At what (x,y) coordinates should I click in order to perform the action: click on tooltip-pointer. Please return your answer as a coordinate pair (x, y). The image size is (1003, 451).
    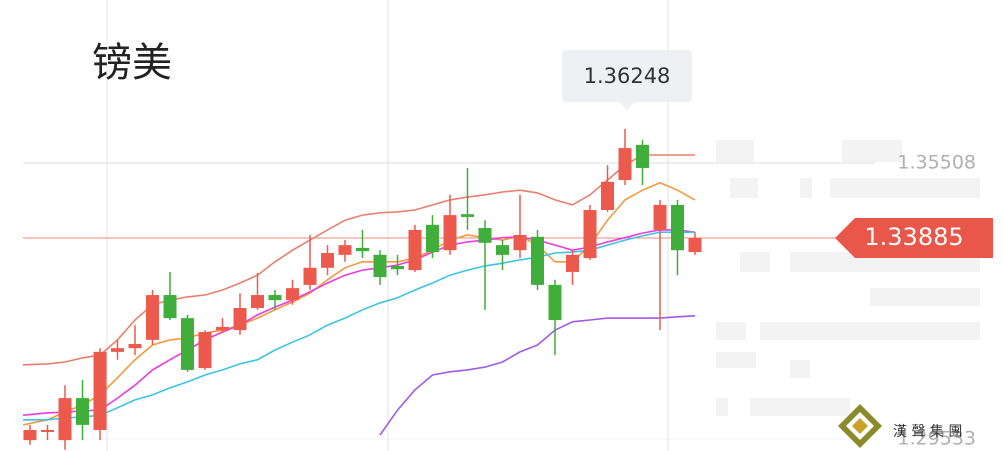
    Looking at the image, I should click on (627, 106).